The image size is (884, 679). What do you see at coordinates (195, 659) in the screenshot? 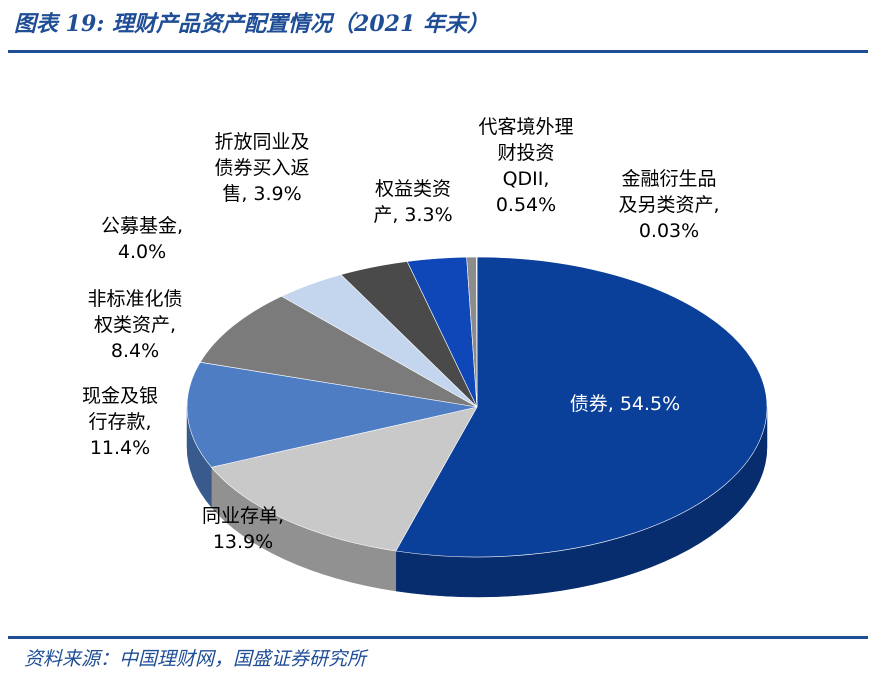
I see `source-note: 资料来源：中国理财网，国盛证券研究所` at bounding box center [195, 659].